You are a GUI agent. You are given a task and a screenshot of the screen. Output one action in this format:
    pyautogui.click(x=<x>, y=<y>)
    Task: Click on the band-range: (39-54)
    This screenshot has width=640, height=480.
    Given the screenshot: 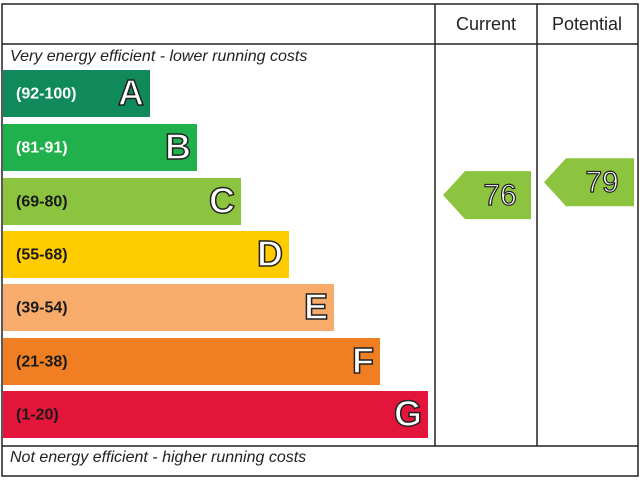 What is the action you would take?
    pyautogui.click(x=42, y=308)
    